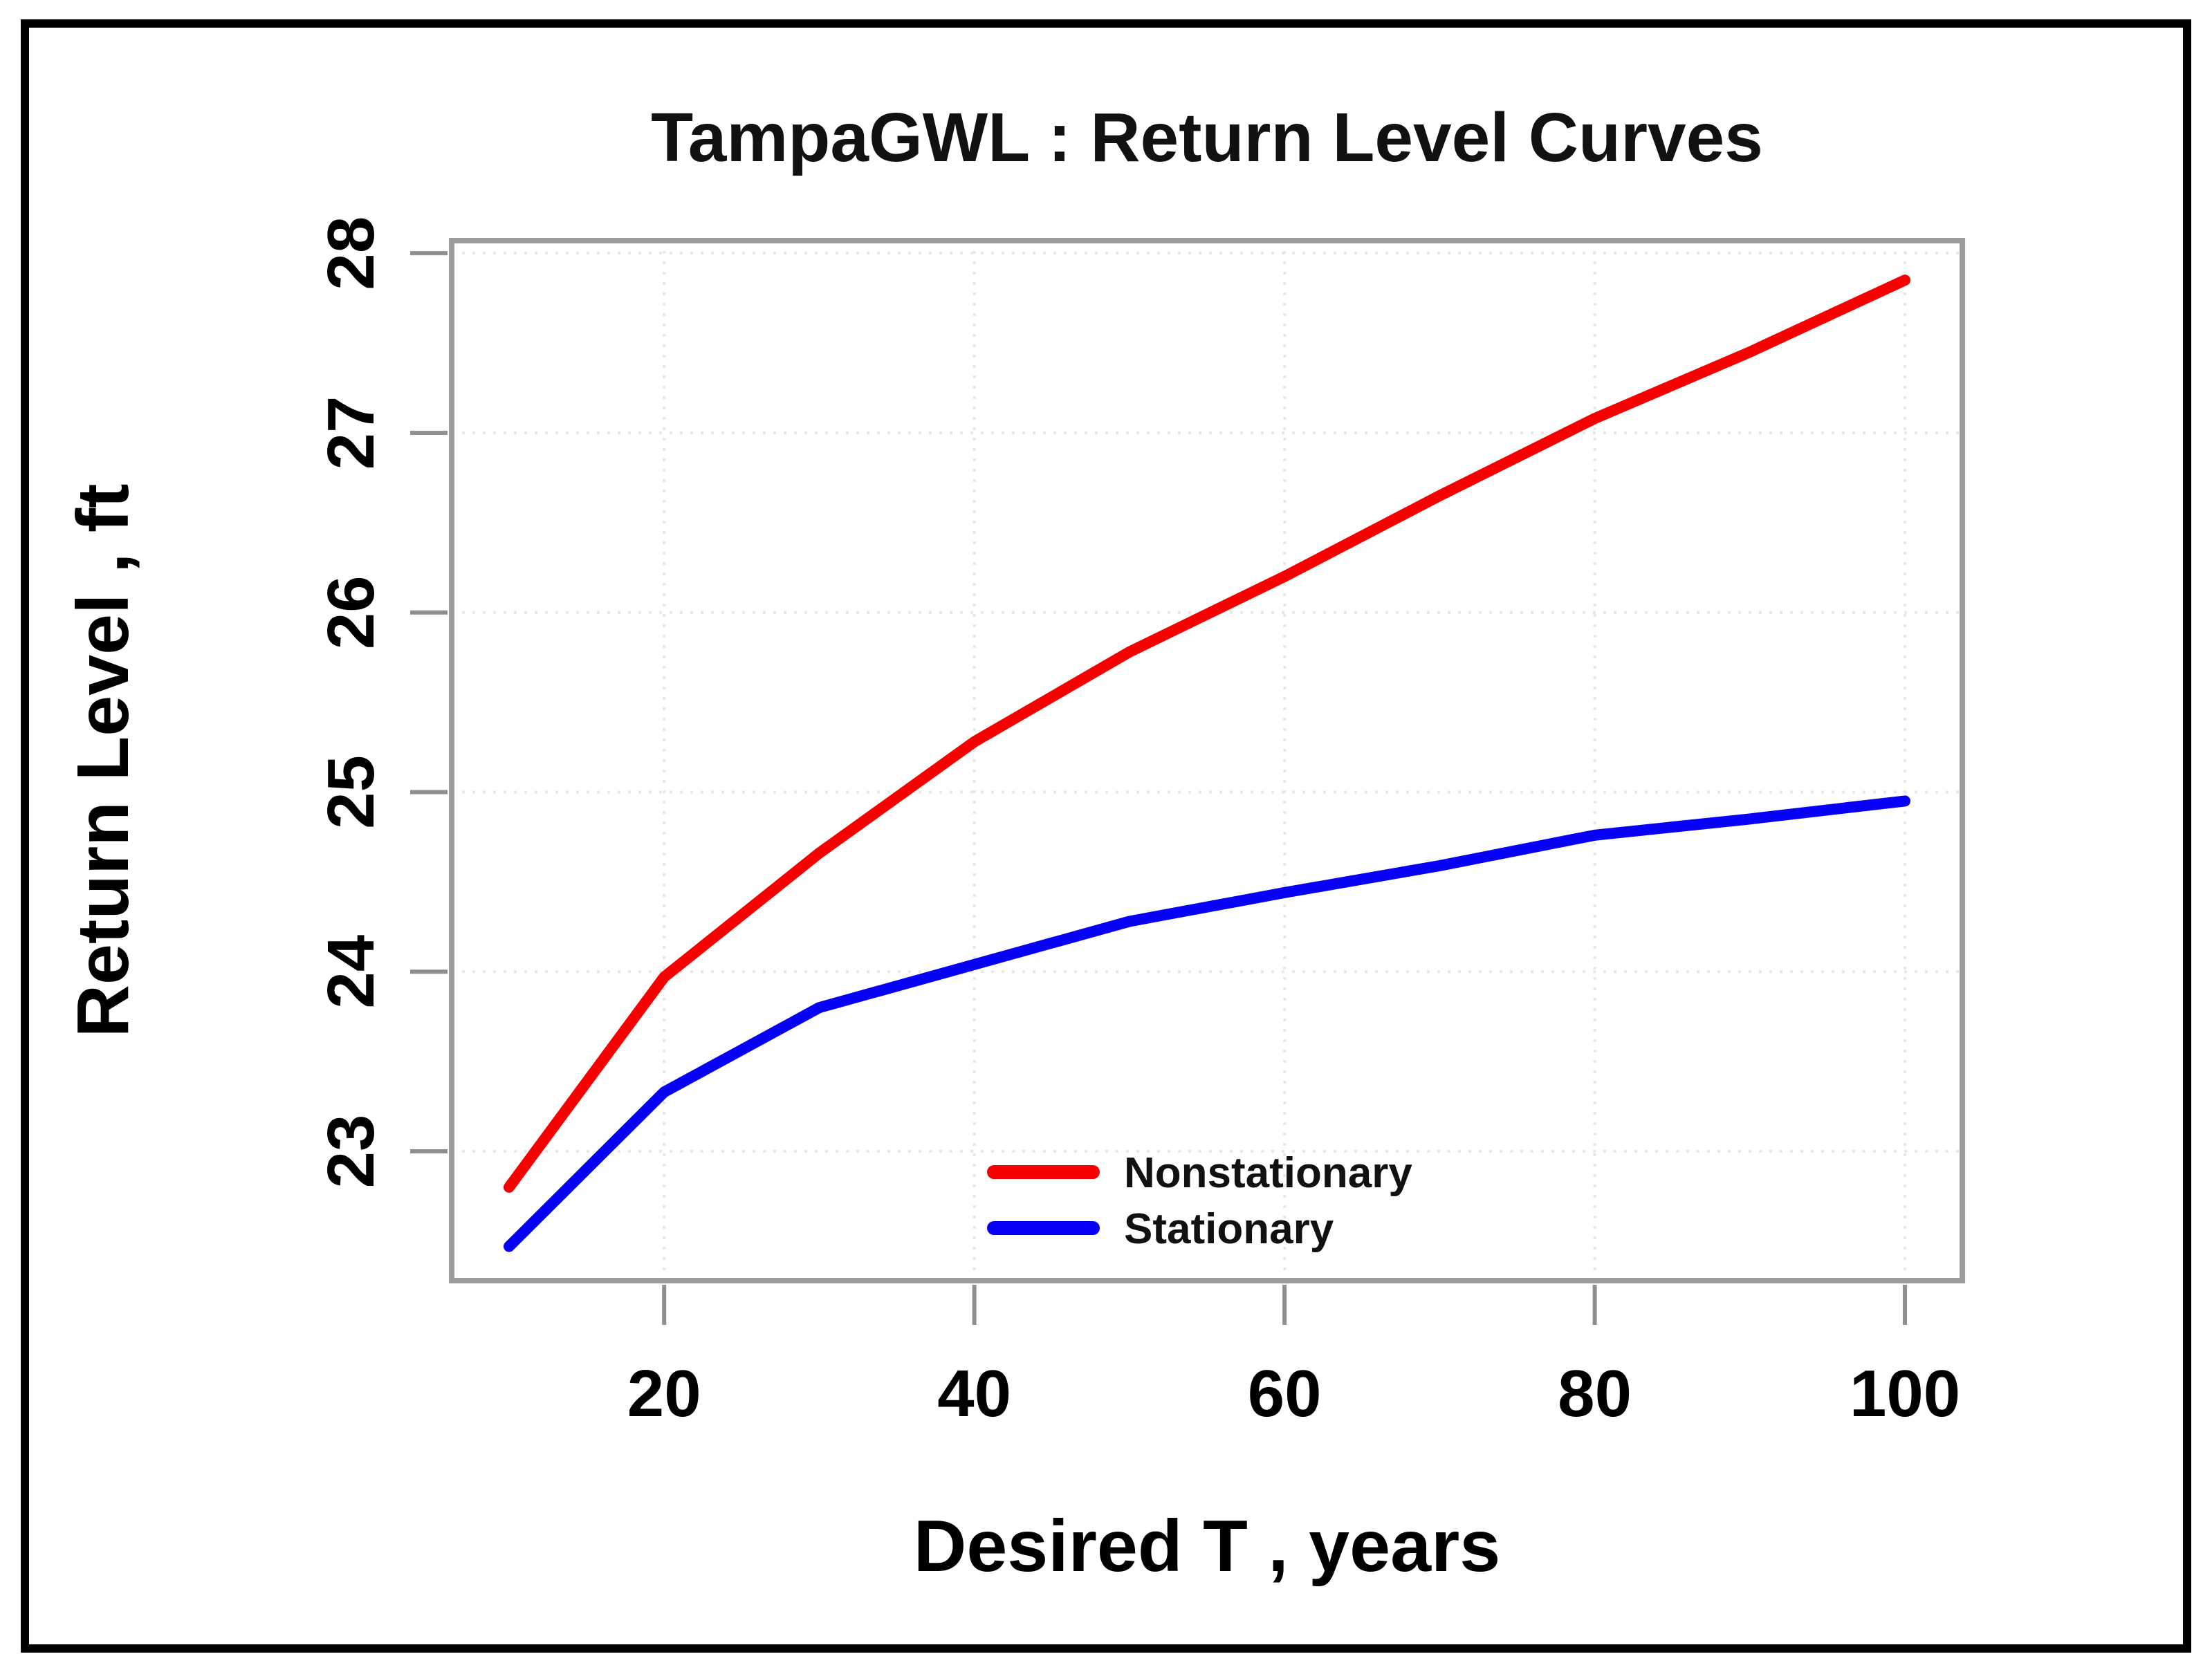 Image resolution: width=2212 pixels, height=1672 pixels. What do you see at coordinates (1207, 137) in the screenshot?
I see `chart-title: TampaGWL : Return Level Curves` at bounding box center [1207, 137].